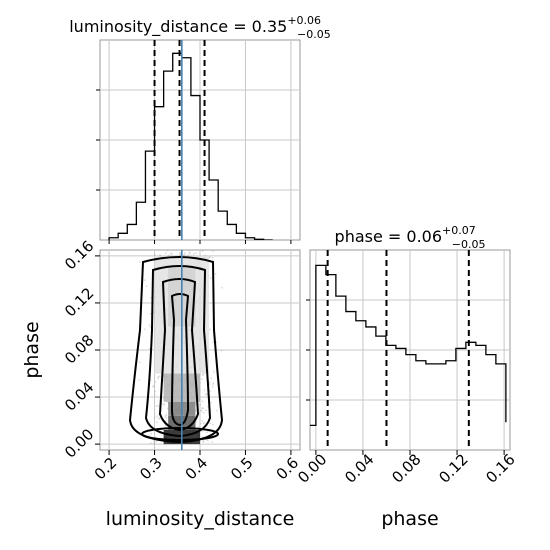 The width and height of the screenshot is (550, 550). I want to click on phase-xtick-label-1: 0.04, so click(359, 468).